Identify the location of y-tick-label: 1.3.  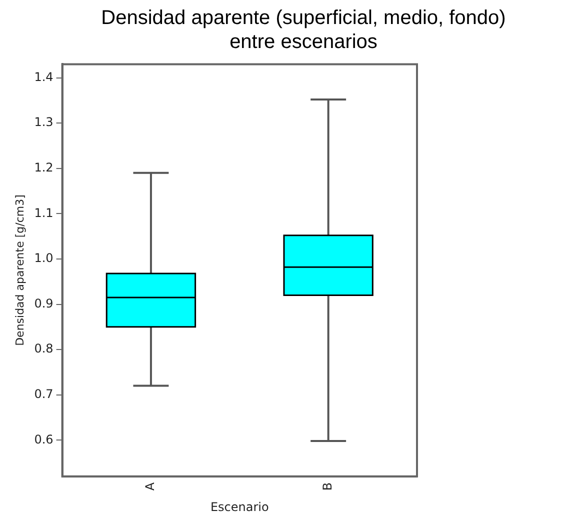
(44, 122).